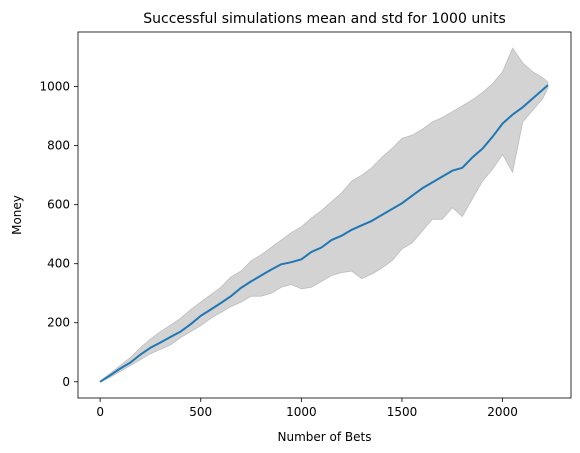  What do you see at coordinates (66, 382) in the screenshot?
I see `y-tick-label: 0` at bounding box center [66, 382].